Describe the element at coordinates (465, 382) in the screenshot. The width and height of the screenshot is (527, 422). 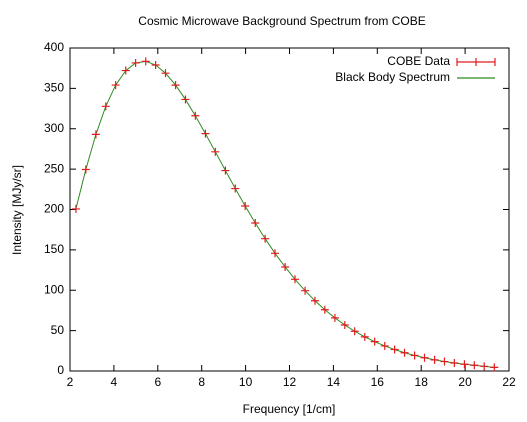
I see `x-tick-label: 20` at that location.